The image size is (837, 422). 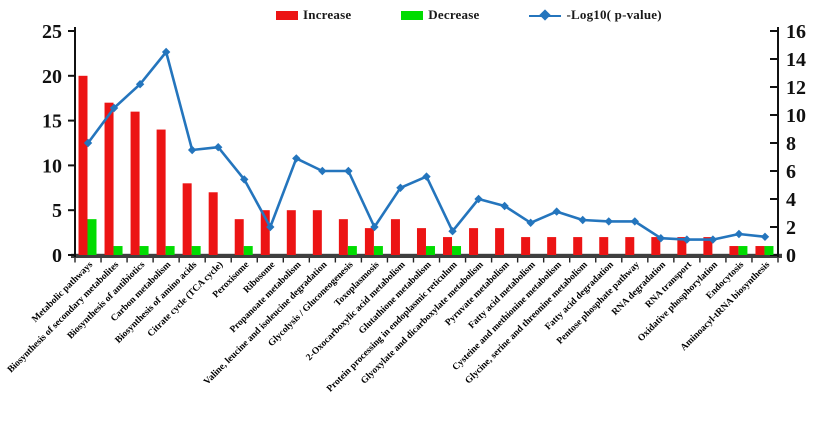 I want to click on x-axis-line, so click(x=426, y=255).